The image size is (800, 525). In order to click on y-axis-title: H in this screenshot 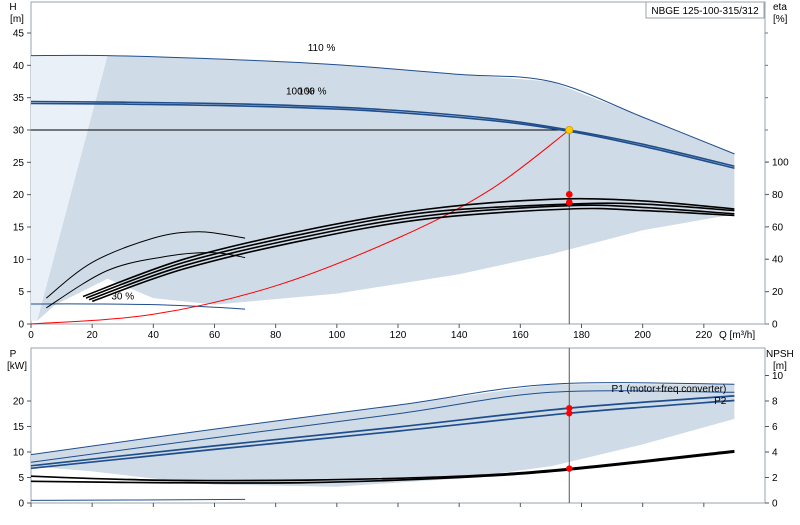, I will do `click(12, 7)`.